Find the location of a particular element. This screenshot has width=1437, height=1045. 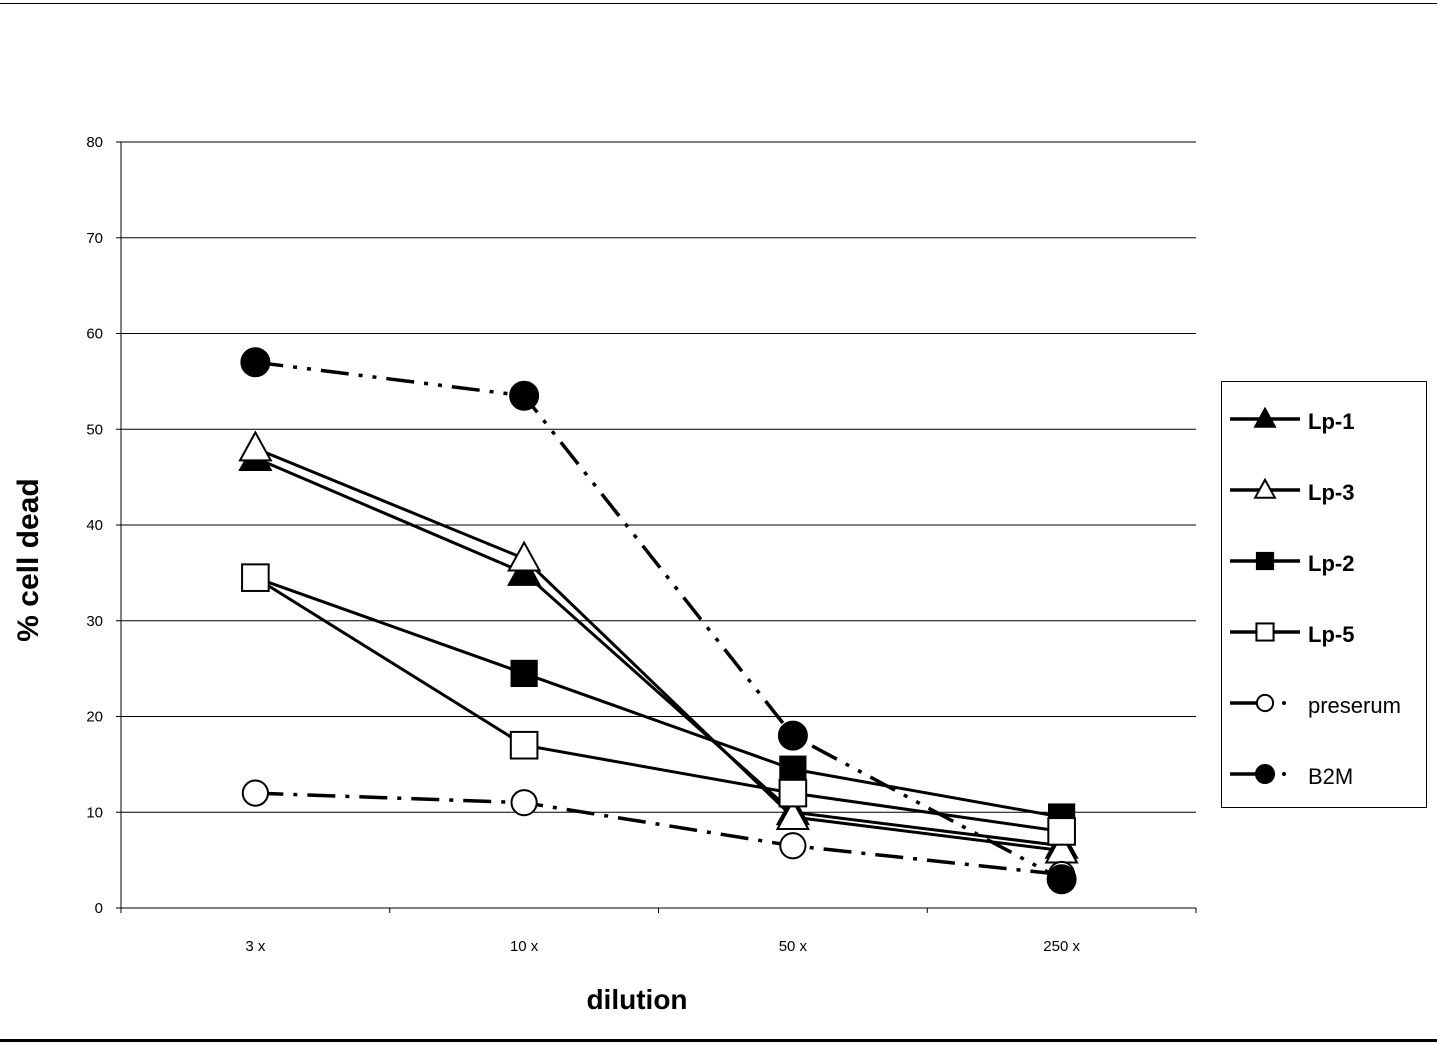

legend-label: B2M is located at coordinates (1331, 776).